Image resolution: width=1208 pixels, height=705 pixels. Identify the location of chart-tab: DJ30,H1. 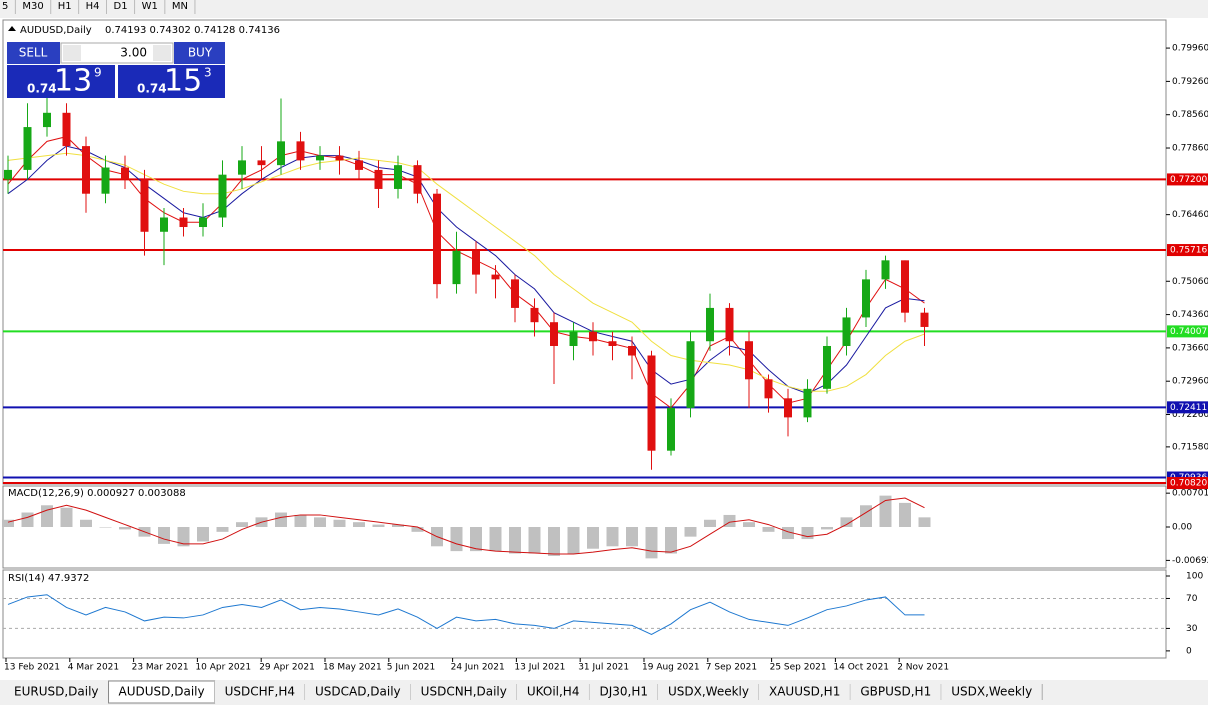
(623, 692).